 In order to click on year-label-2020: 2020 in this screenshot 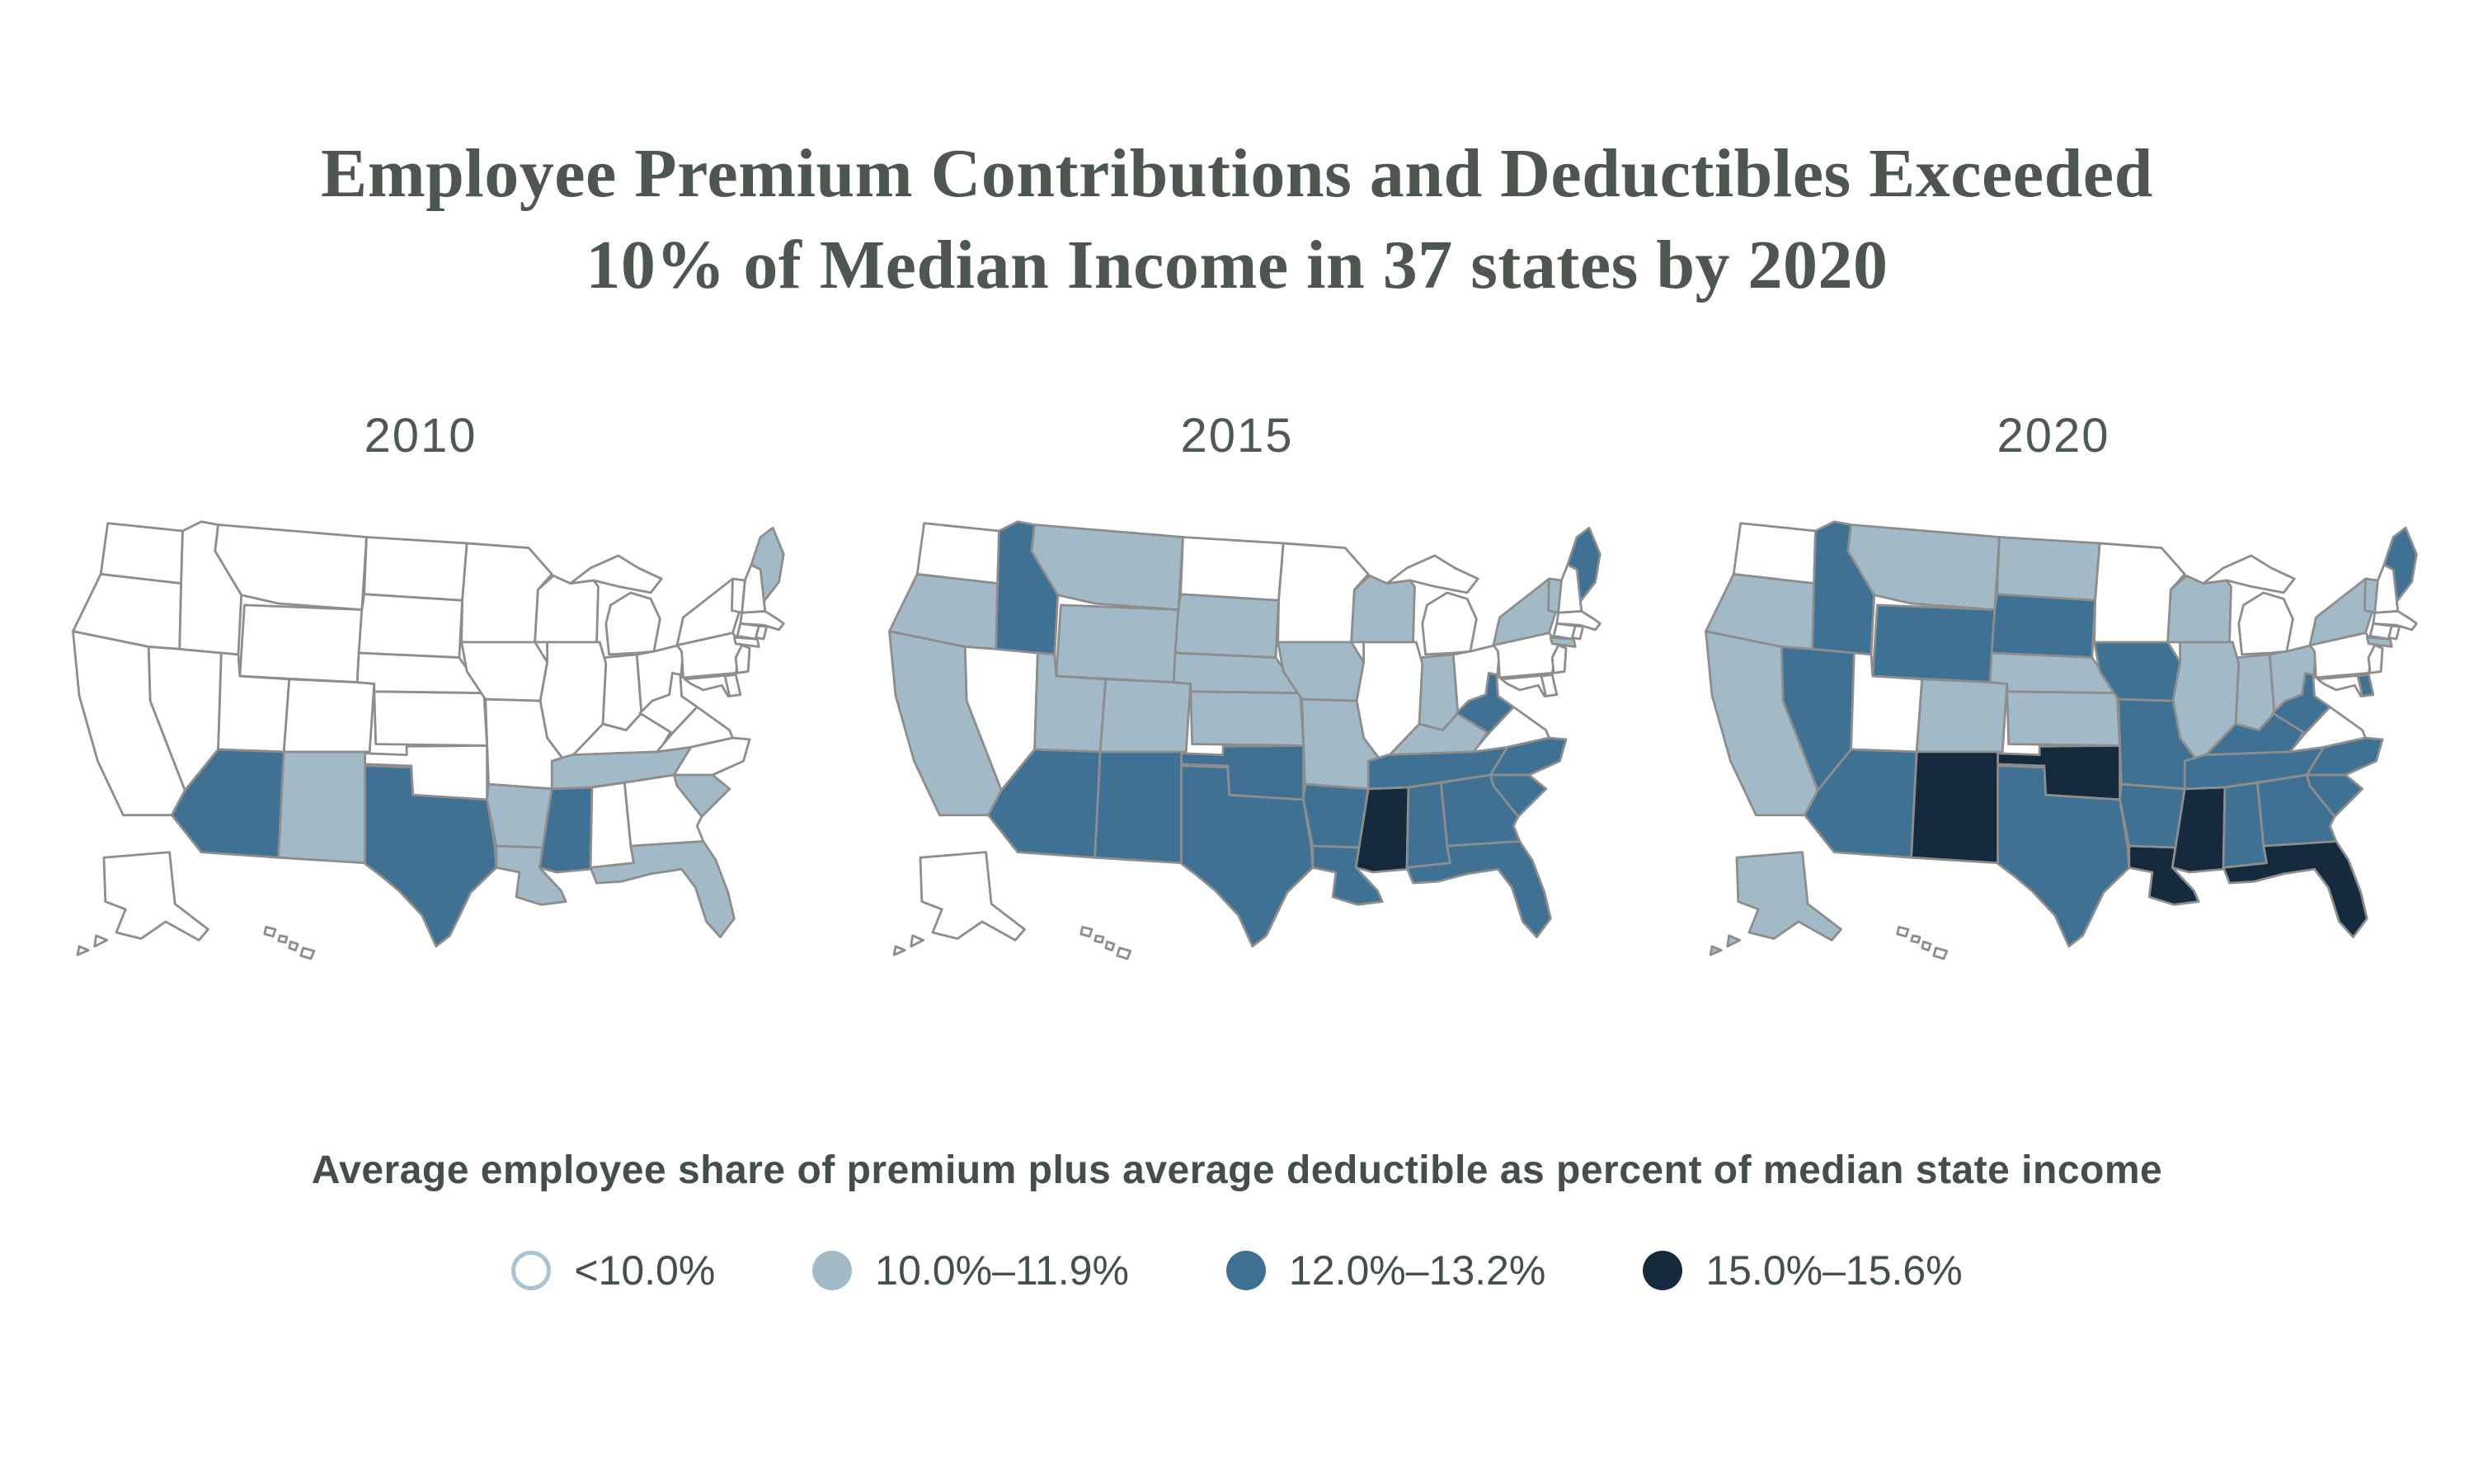, I will do `click(2053, 436)`.